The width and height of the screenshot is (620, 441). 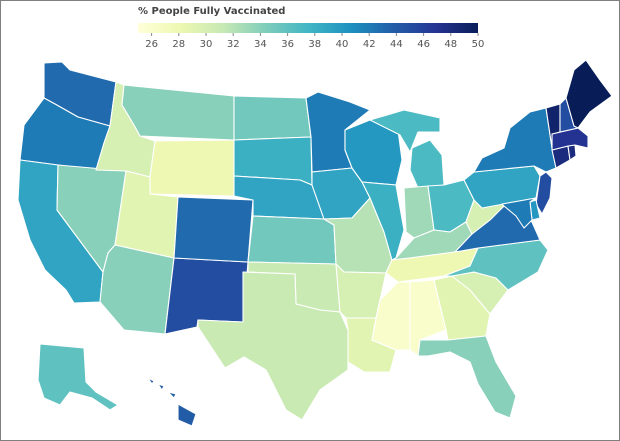 I want to click on legend-tick-label: 38, so click(x=314, y=44).